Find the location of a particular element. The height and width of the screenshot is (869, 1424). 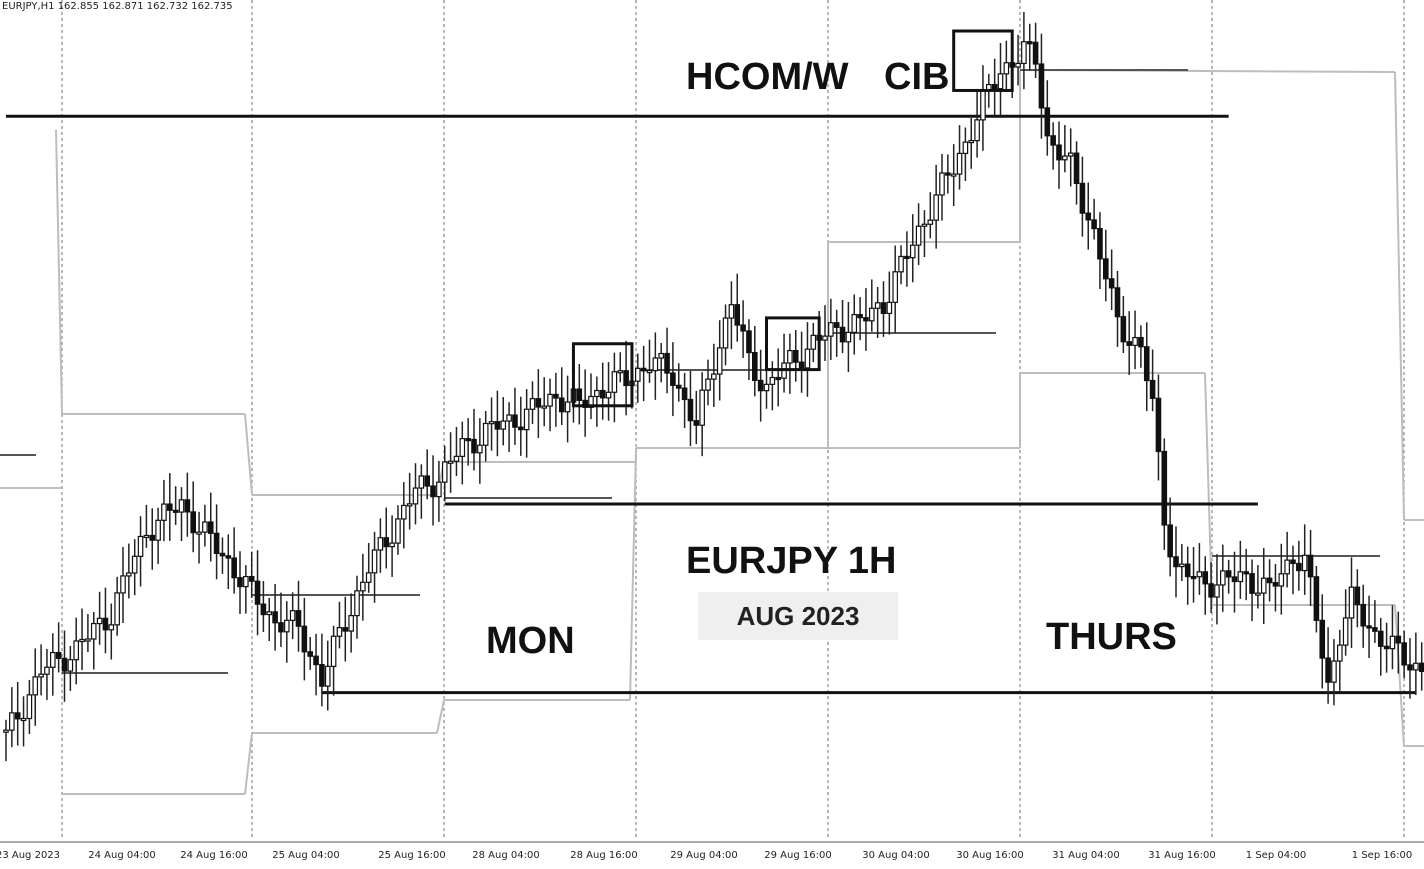

x-tick-label-1: 24 Aug 04:00 is located at coordinates (121, 855).